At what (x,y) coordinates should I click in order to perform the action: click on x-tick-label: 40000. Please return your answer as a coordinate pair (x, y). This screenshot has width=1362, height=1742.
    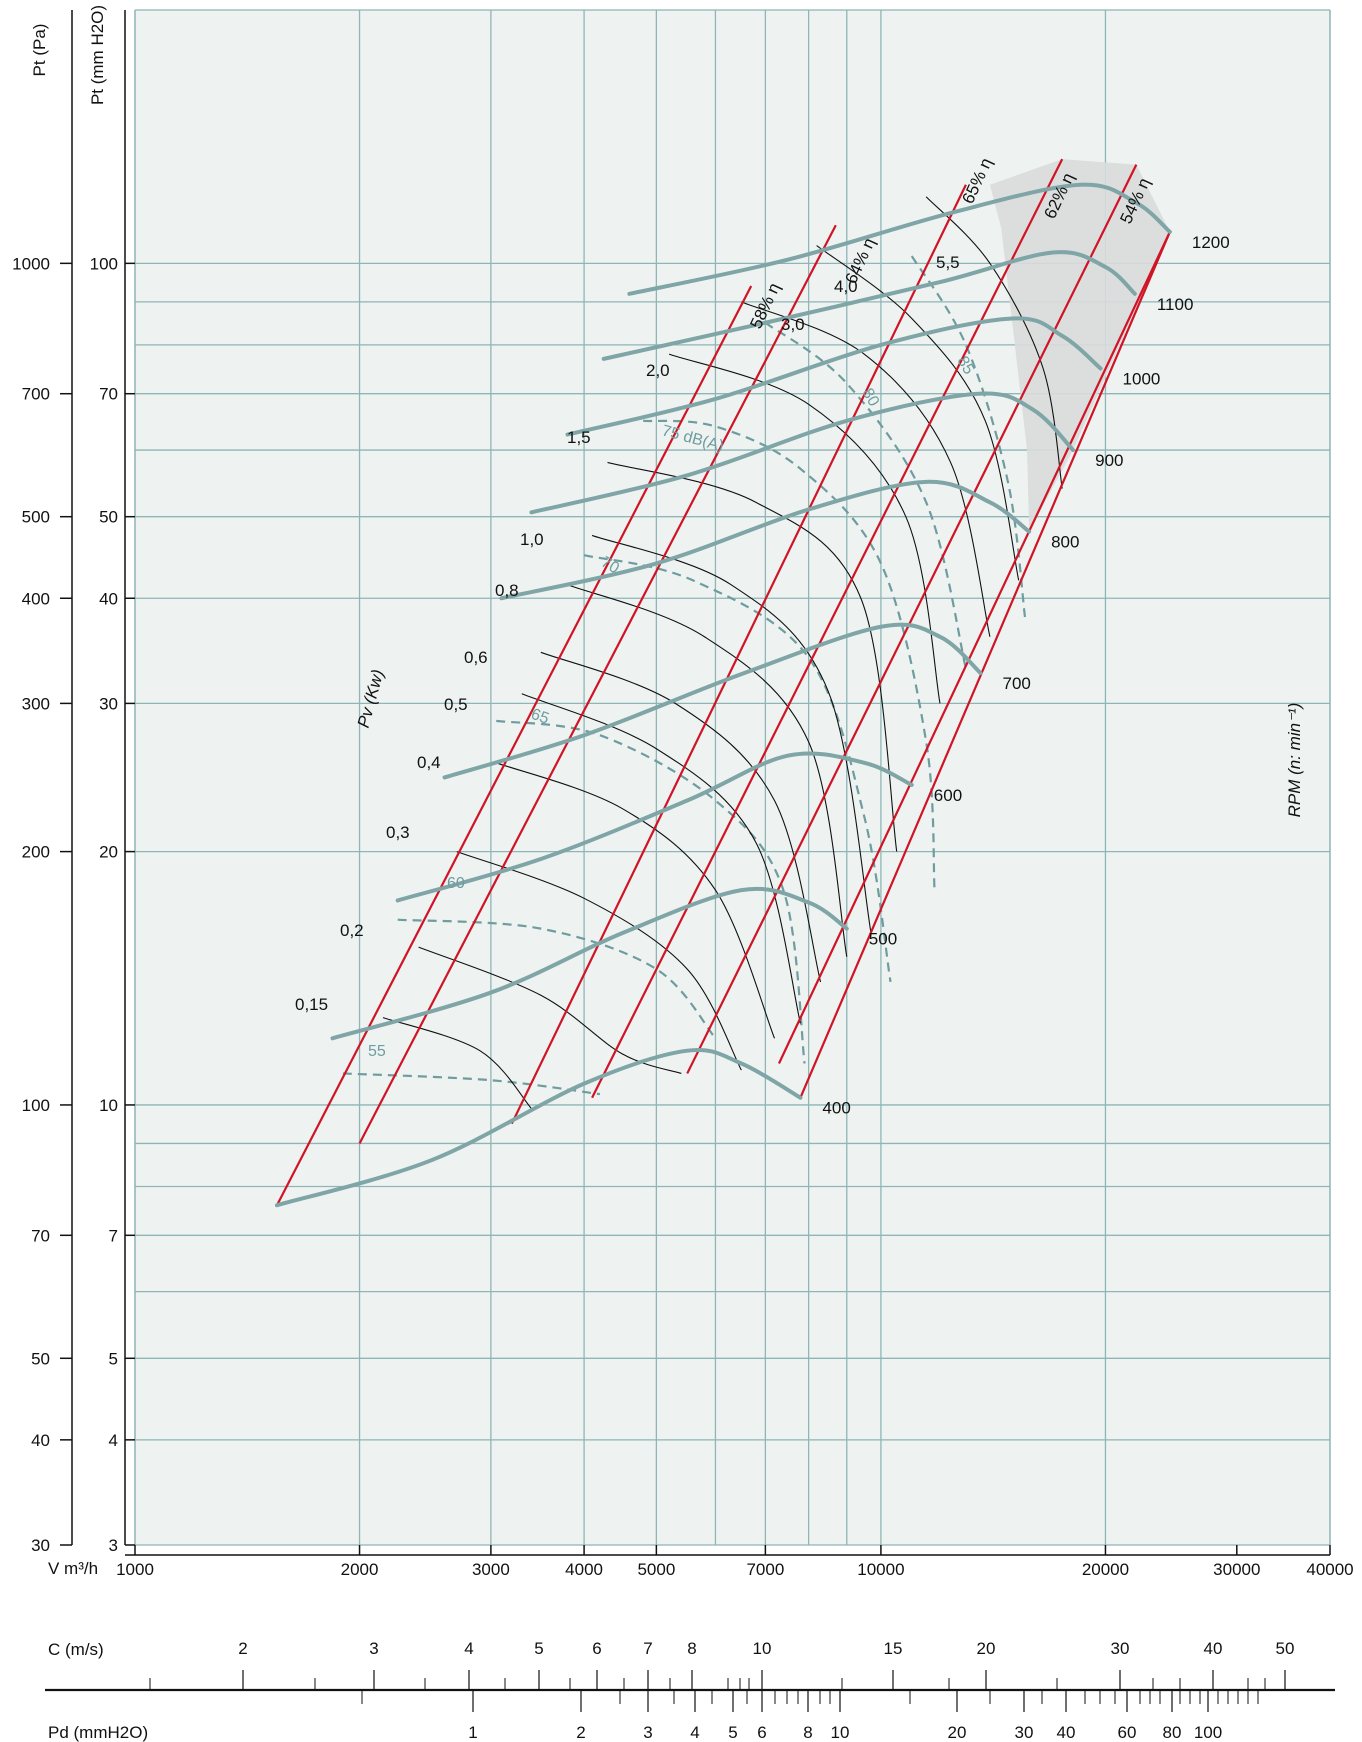
    Looking at the image, I should click on (1329, 1569).